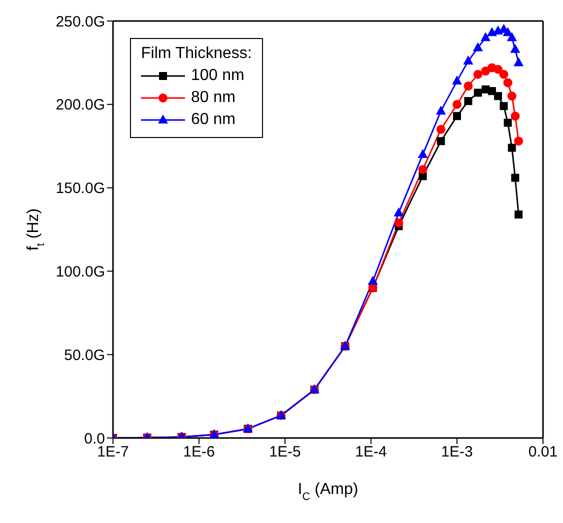 This screenshot has height=523, width=563. I want to click on y-tick-label: 100.0G, so click(80, 272).